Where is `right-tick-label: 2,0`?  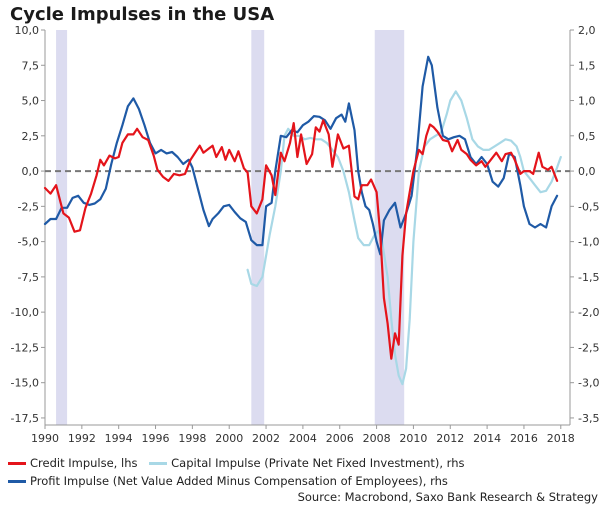
right-tick-label: 2,0 is located at coordinates (587, 30).